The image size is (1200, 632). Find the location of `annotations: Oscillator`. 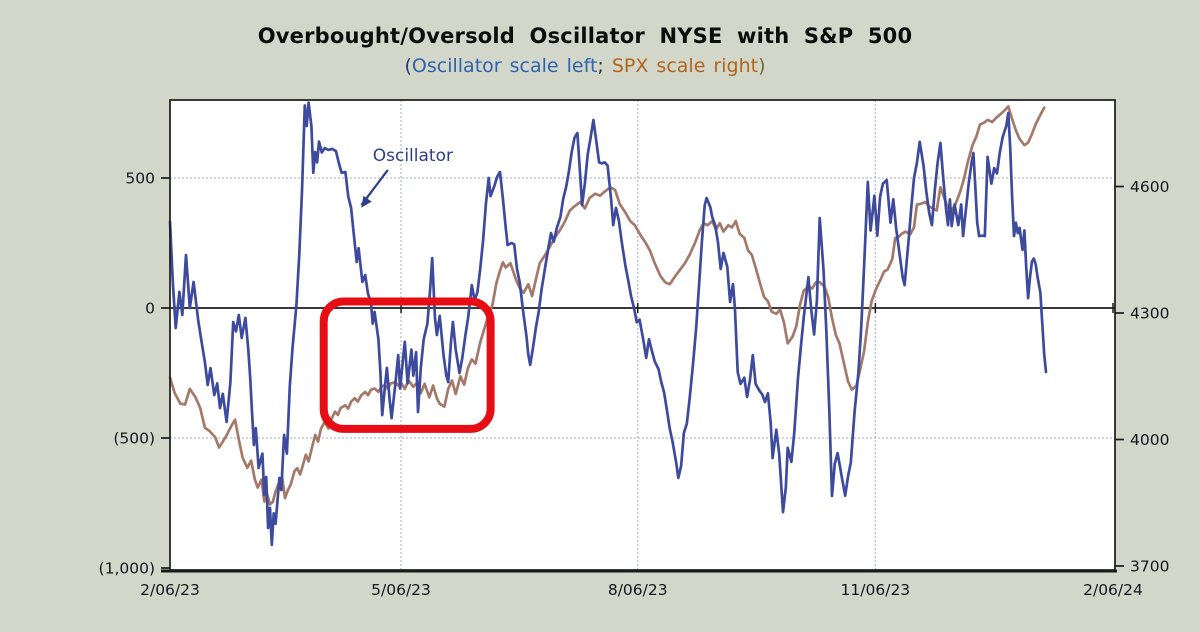

annotations: Oscillator is located at coordinates (407, 289).